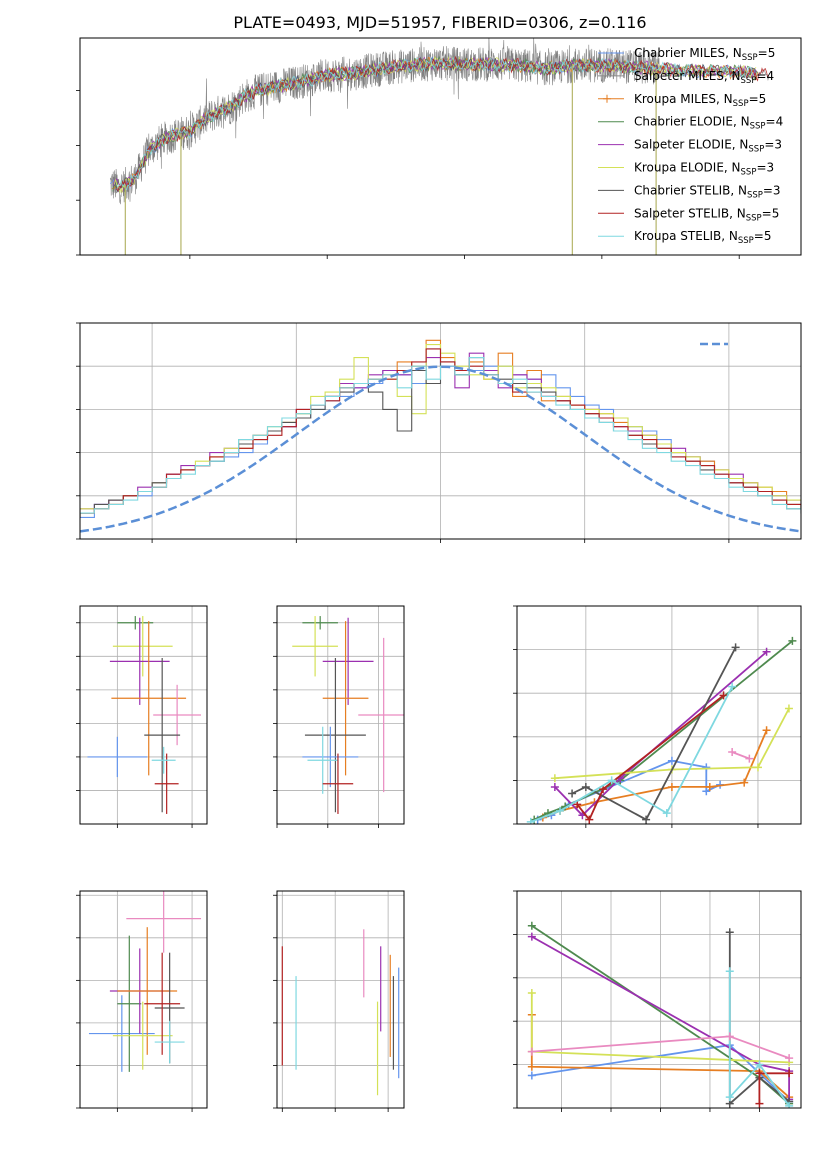 This screenshot has height=1170, width=819. Describe the element at coordinates (683, 99) in the screenshot. I see `legend-label: Kroupa MILES, N` at that location.